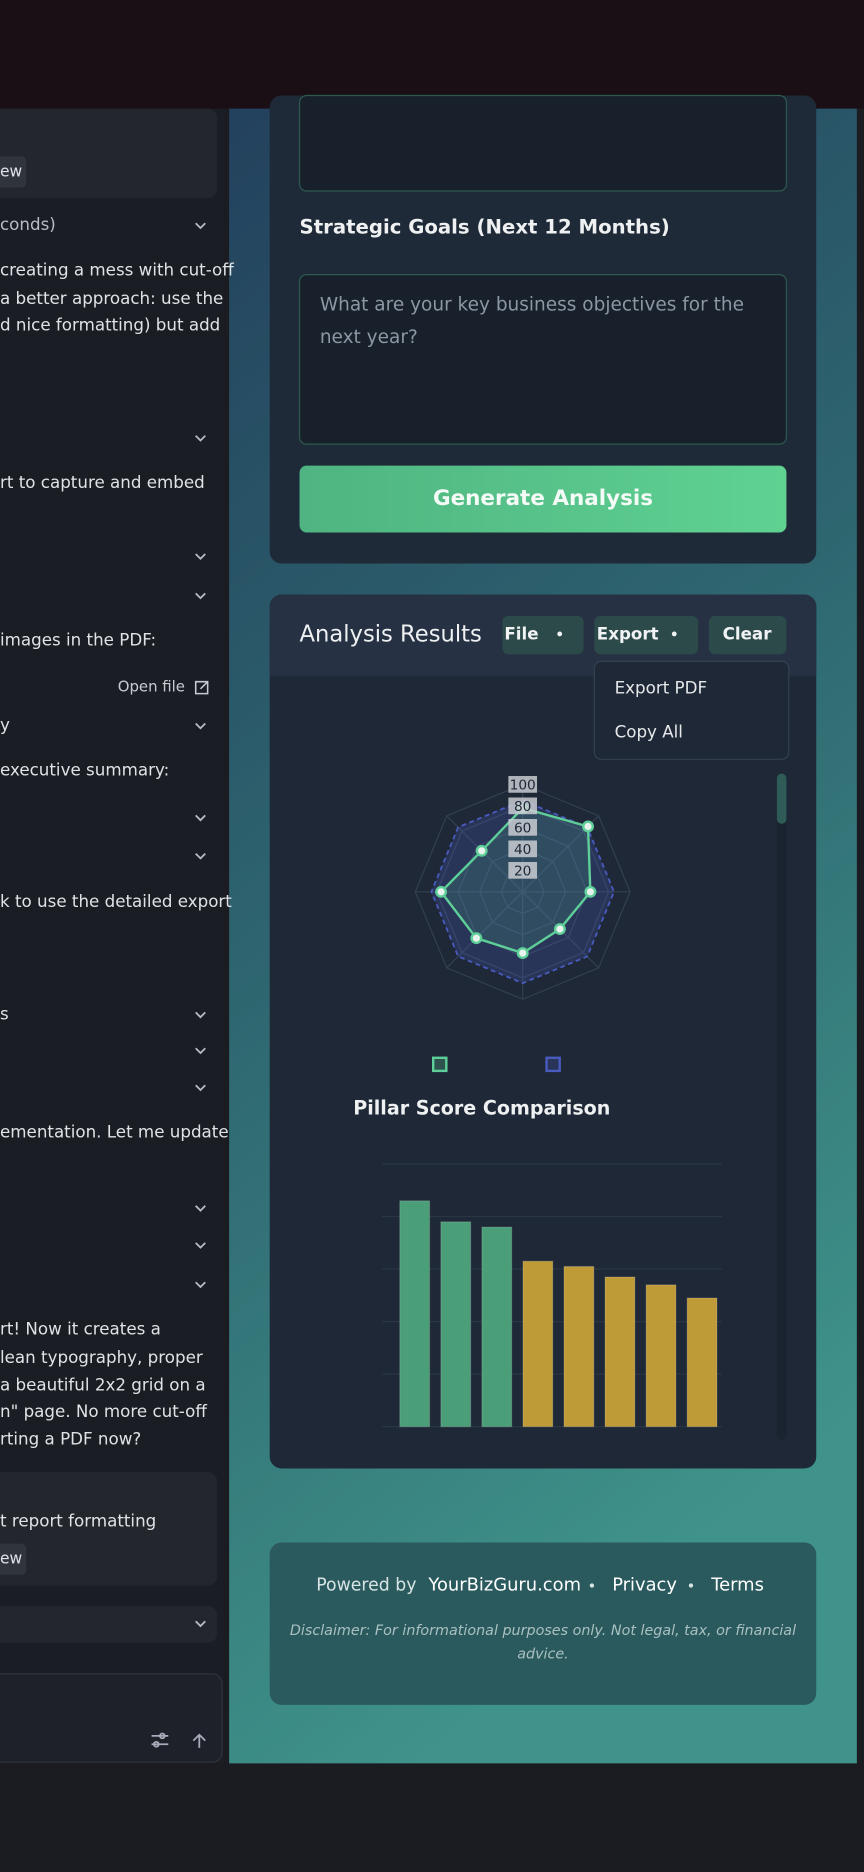  What do you see at coordinates (504, 1584) in the screenshot?
I see `footer-link: YourBizGuru.com` at bounding box center [504, 1584].